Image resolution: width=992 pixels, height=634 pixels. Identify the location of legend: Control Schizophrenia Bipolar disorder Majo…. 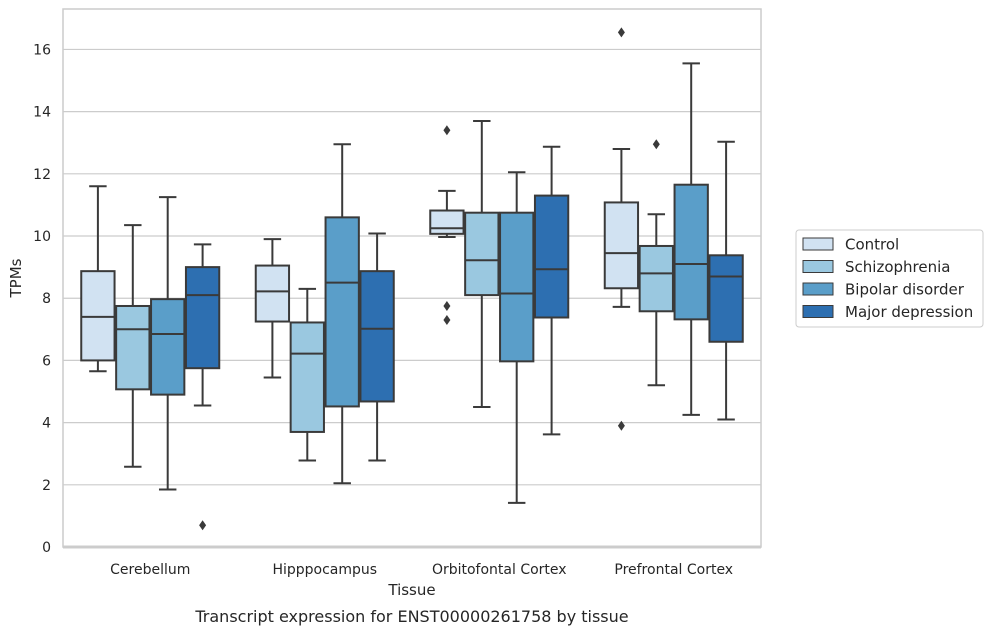
(889, 278).